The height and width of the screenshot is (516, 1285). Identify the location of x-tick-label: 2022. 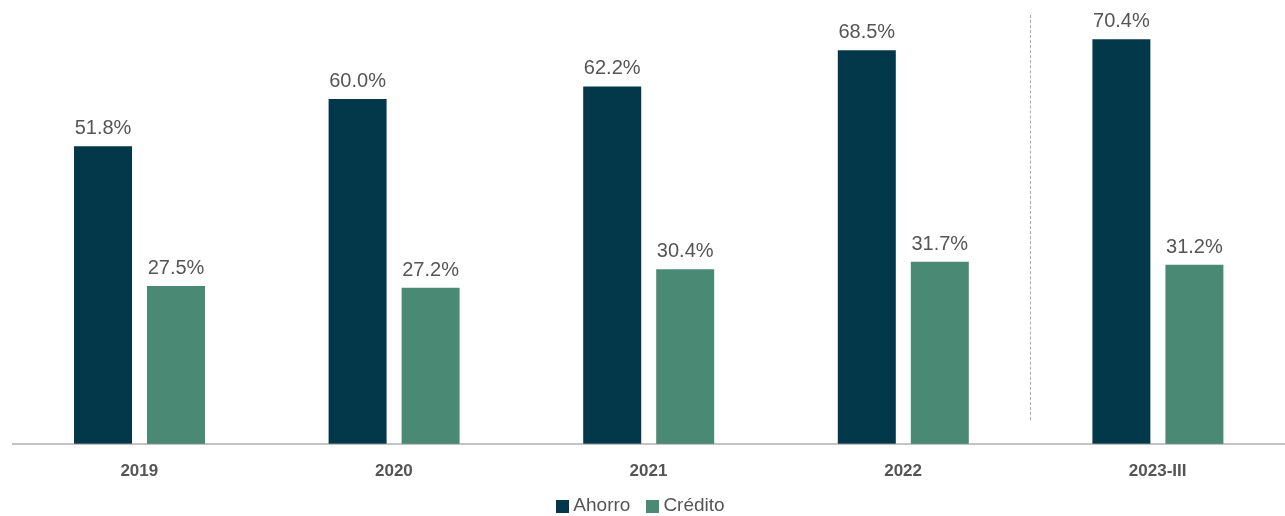
(903, 471).